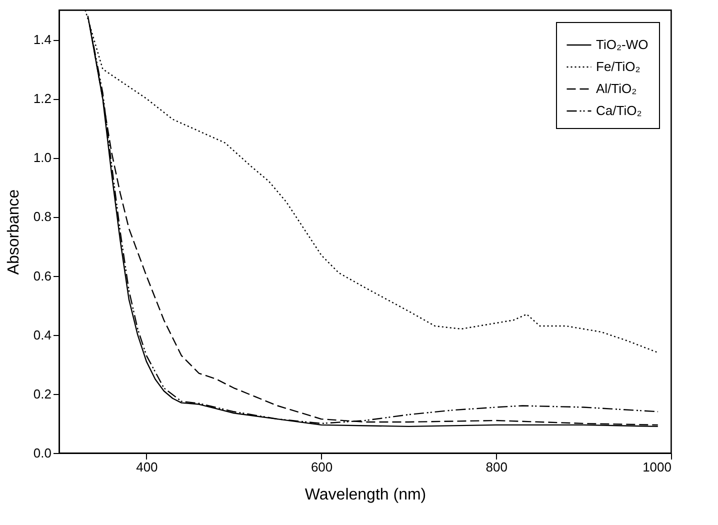 The image size is (718, 525). I want to click on legend-label: Fe/TiO₂, so click(618, 66).